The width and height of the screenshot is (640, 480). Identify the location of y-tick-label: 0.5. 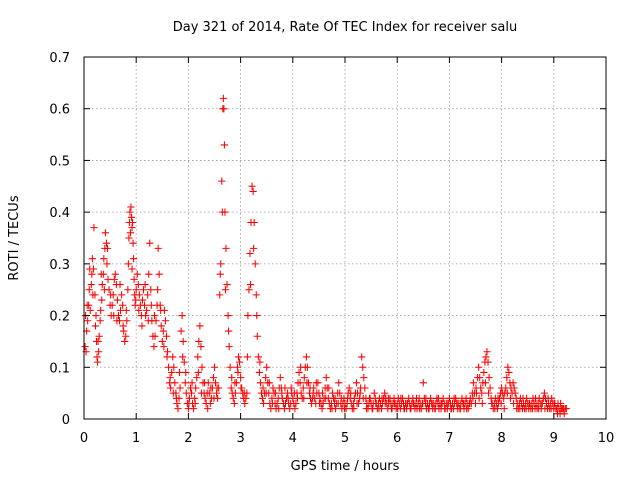
(59, 161).